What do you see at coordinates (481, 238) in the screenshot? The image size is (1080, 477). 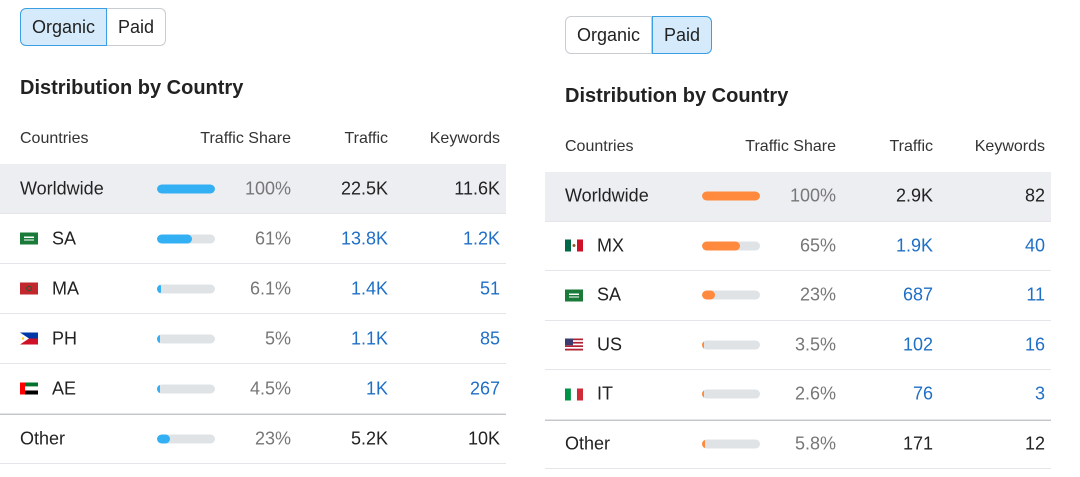 I see `keywords: 1.2K` at bounding box center [481, 238].